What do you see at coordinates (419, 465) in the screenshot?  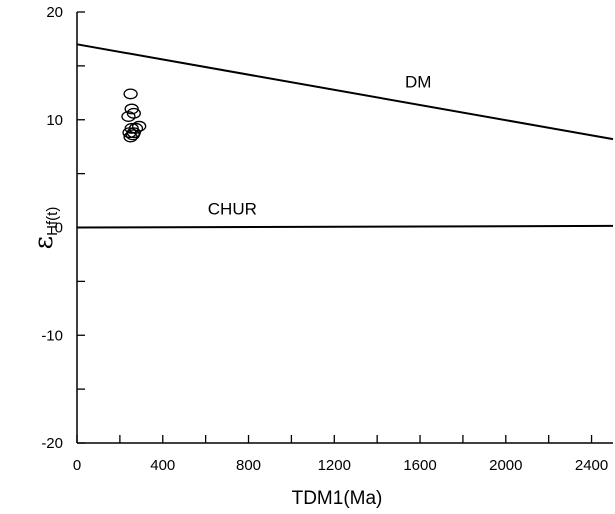 I see `x-tick-label: 1600` at bounding box center [419, 465].